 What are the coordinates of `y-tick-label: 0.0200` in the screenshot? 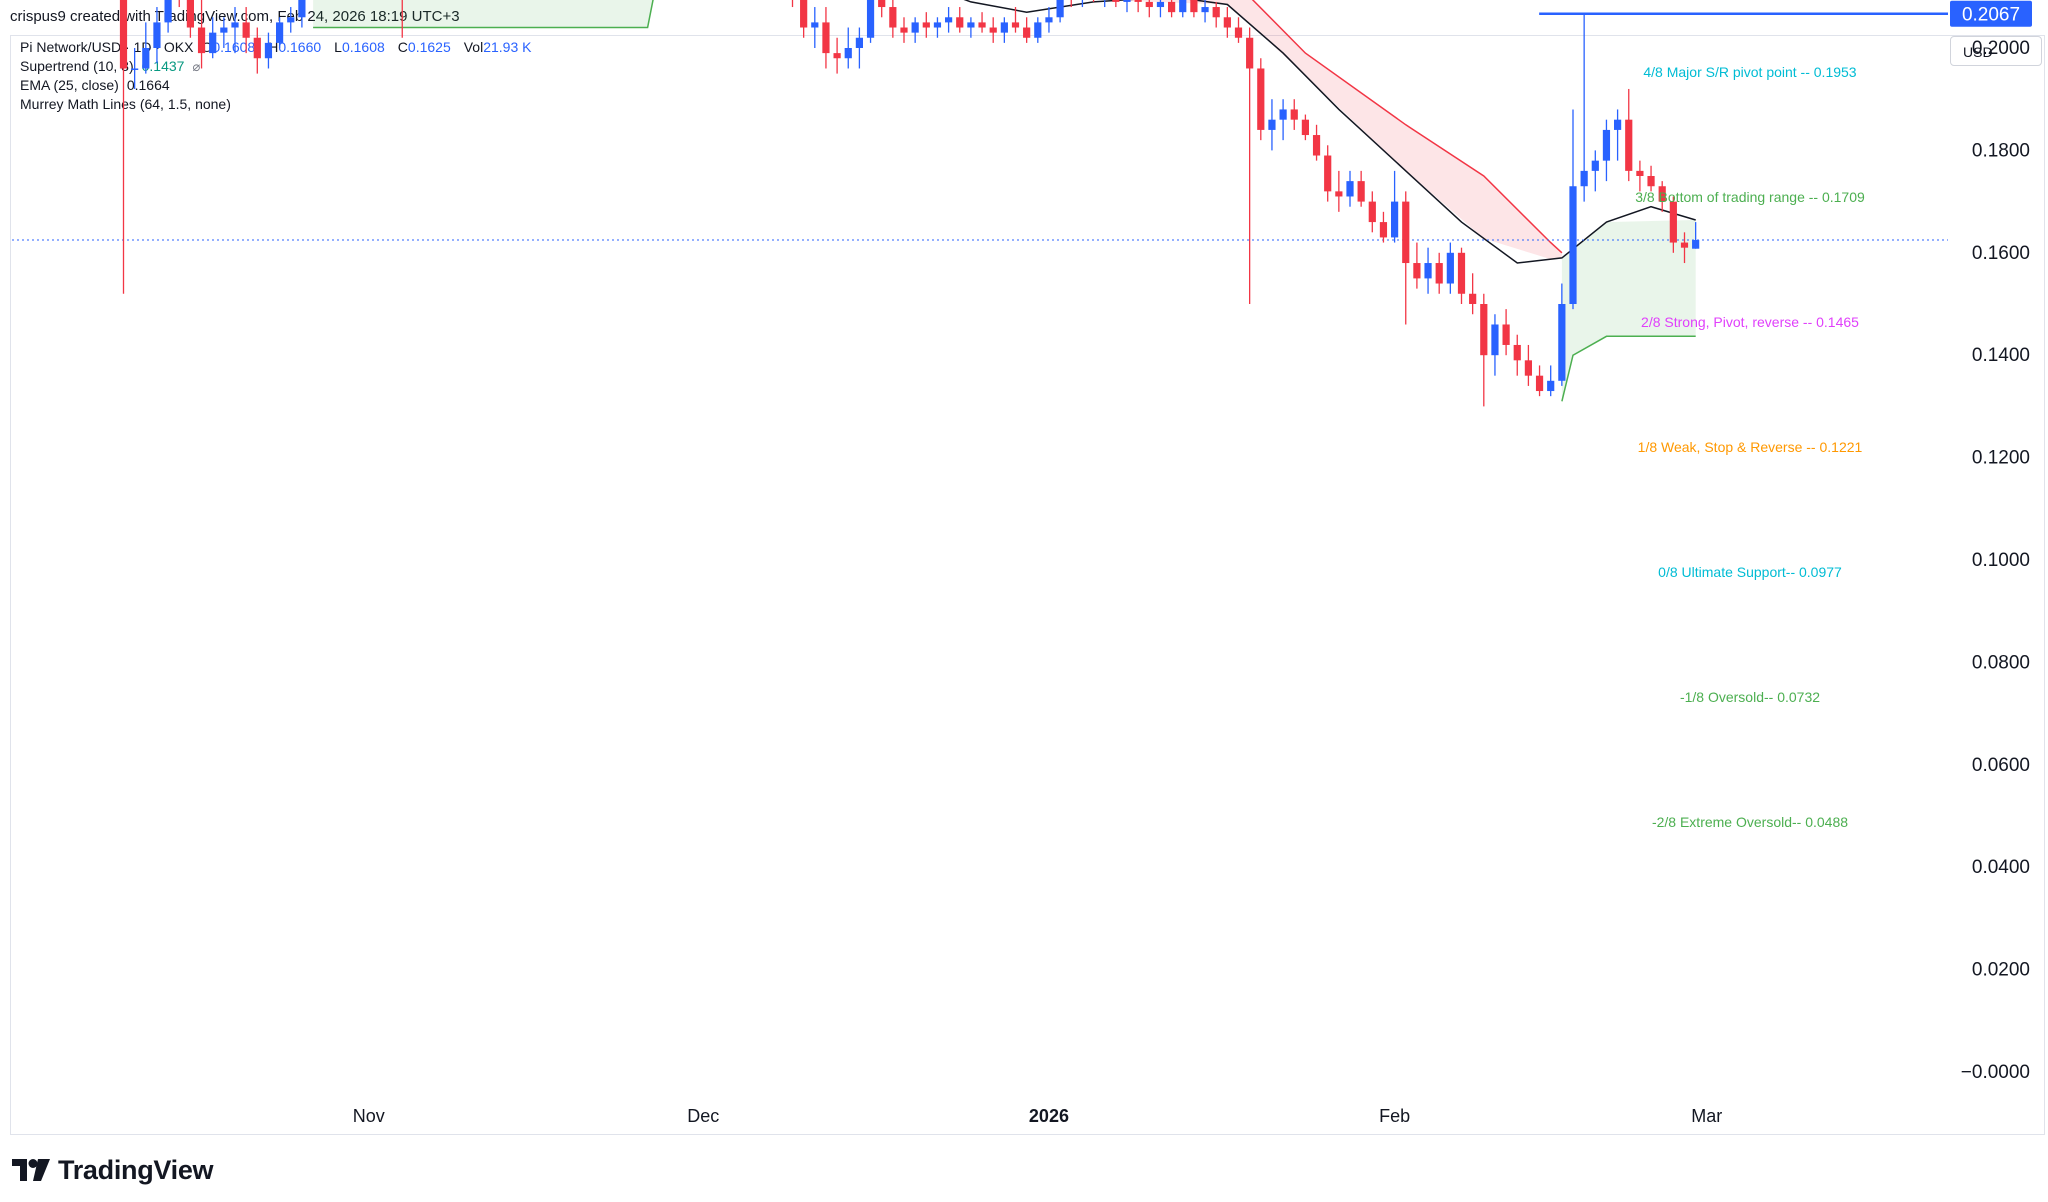 It's located at (2001, 970).